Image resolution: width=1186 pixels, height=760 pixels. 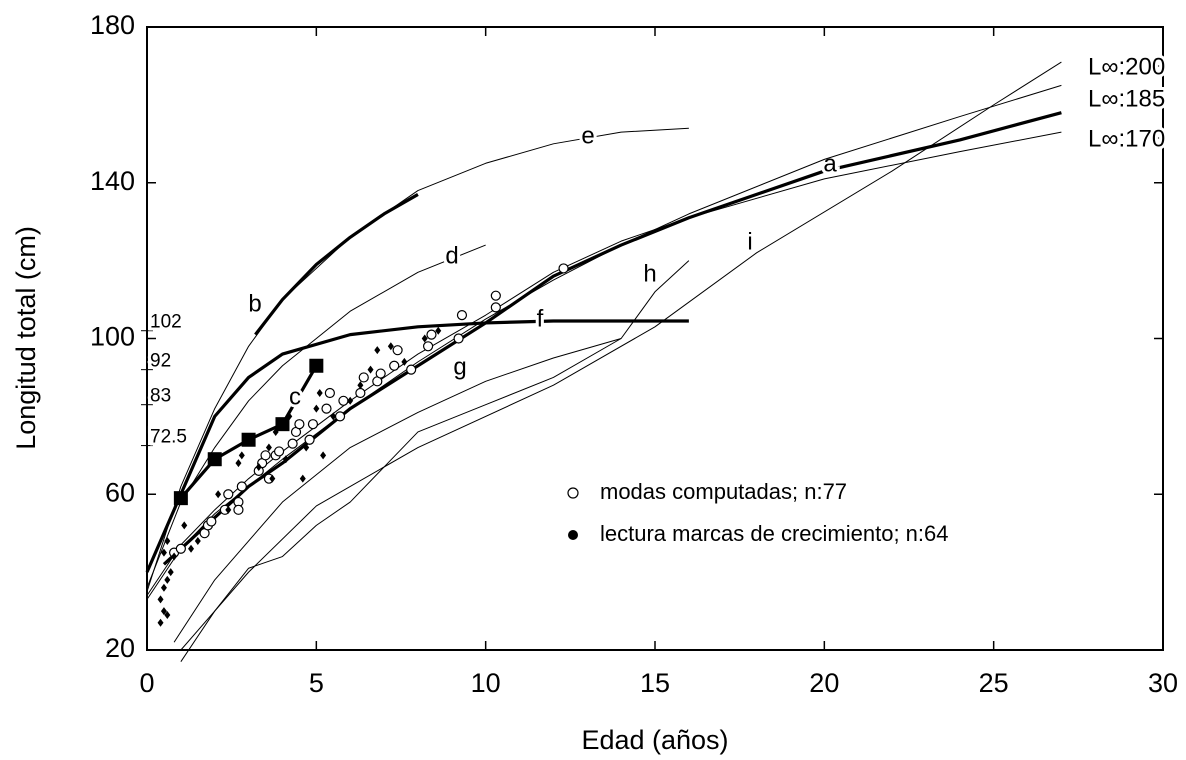 What do you see at coordinates (774, 533) in the screenshot?
I see `legend-label: lectura marcas de crecimiento; n:64` at bounding box center [774, 533].